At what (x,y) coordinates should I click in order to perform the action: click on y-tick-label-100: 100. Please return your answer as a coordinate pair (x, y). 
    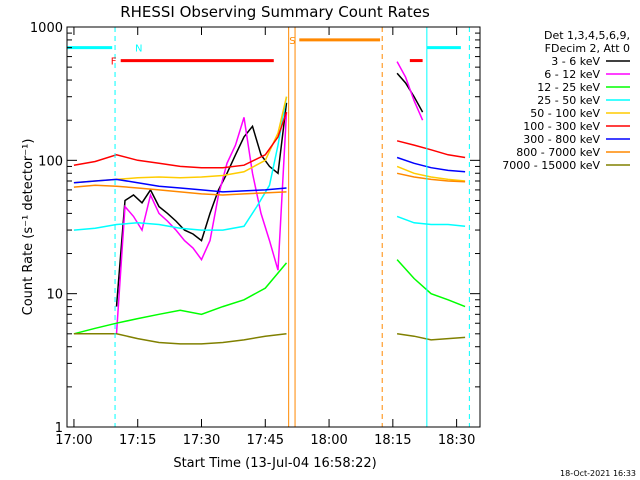
    Looking at the image, I should click on (50, 161).